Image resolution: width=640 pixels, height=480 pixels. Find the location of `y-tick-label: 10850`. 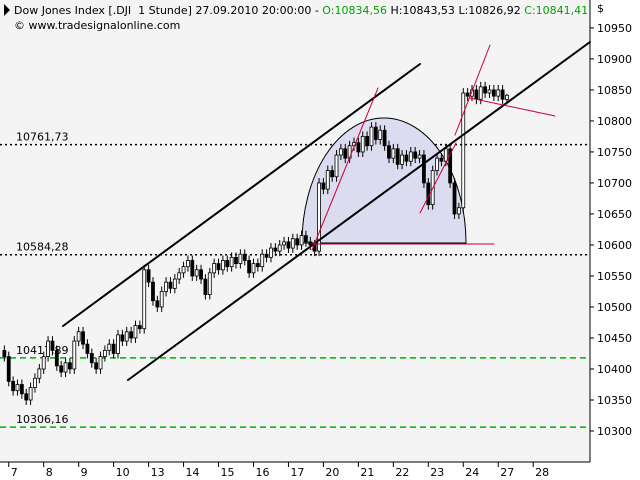

y-tick-label: 10850 is located at coordinates (614, 90).